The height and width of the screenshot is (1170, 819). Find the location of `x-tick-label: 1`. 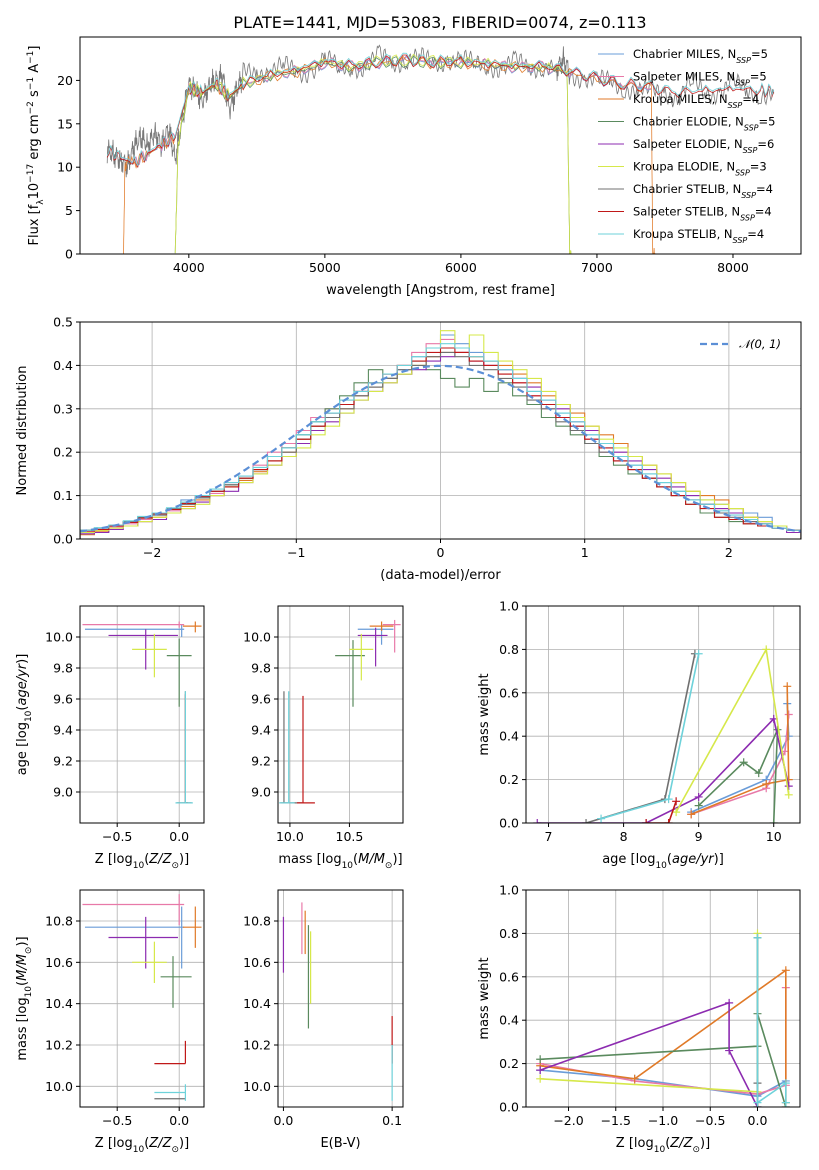

x-tick-label: 1 is located at coordinates (585, 552).